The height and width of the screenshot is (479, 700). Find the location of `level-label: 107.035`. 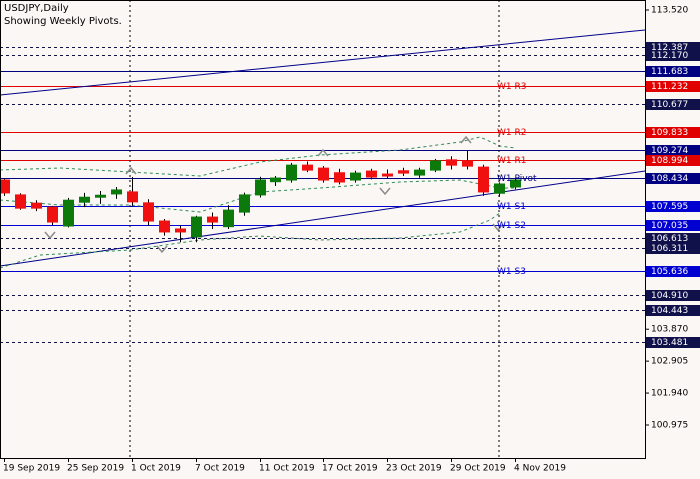

level-label: 107.035 is located at coordinates (669, 226).